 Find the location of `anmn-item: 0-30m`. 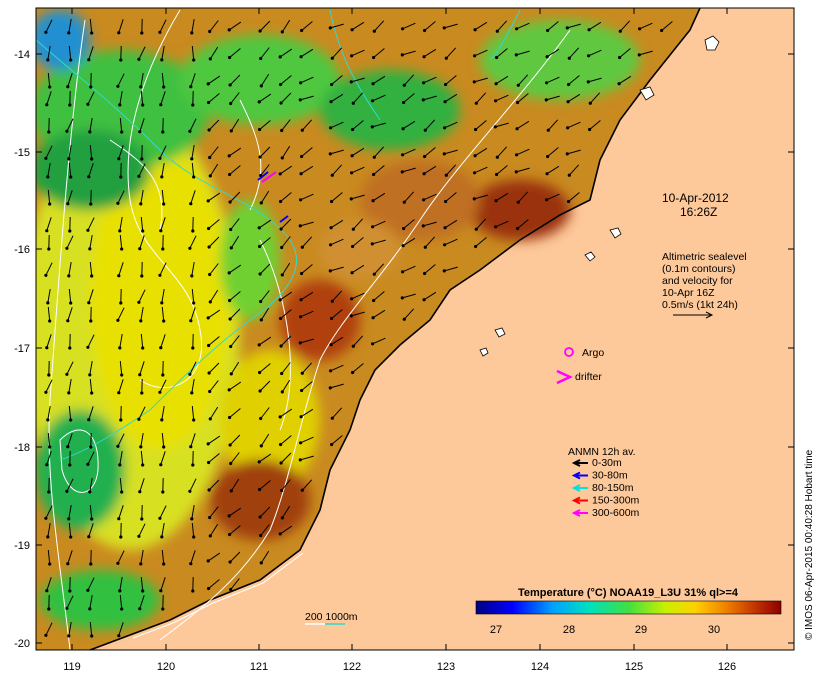

anmn-item: 0-30m is located at coordinates (596, 463).